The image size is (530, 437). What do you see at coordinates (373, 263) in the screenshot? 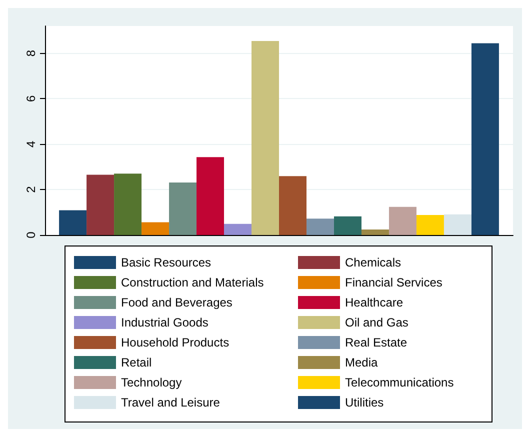
I see `legend-label: Chemicals` at bounding box center [373, 263].